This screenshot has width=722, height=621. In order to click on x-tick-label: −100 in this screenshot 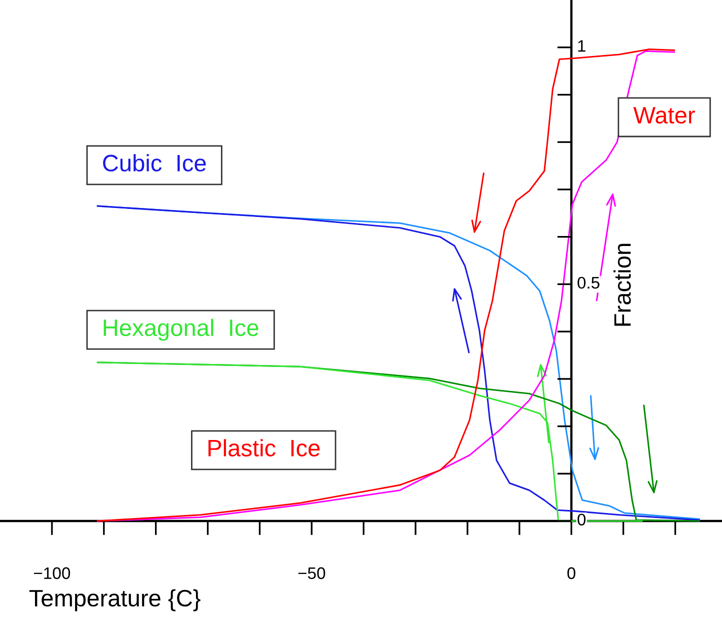, I will do `click(52, 573)`.